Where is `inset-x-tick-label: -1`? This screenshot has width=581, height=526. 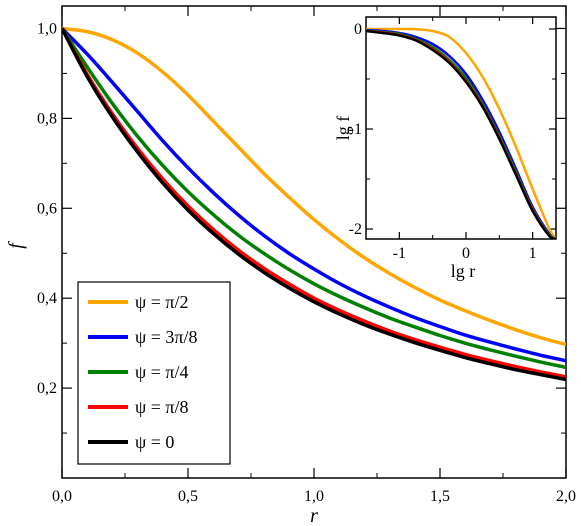
inset-x-tick-label: -1 is located at coordinates (399, 253).